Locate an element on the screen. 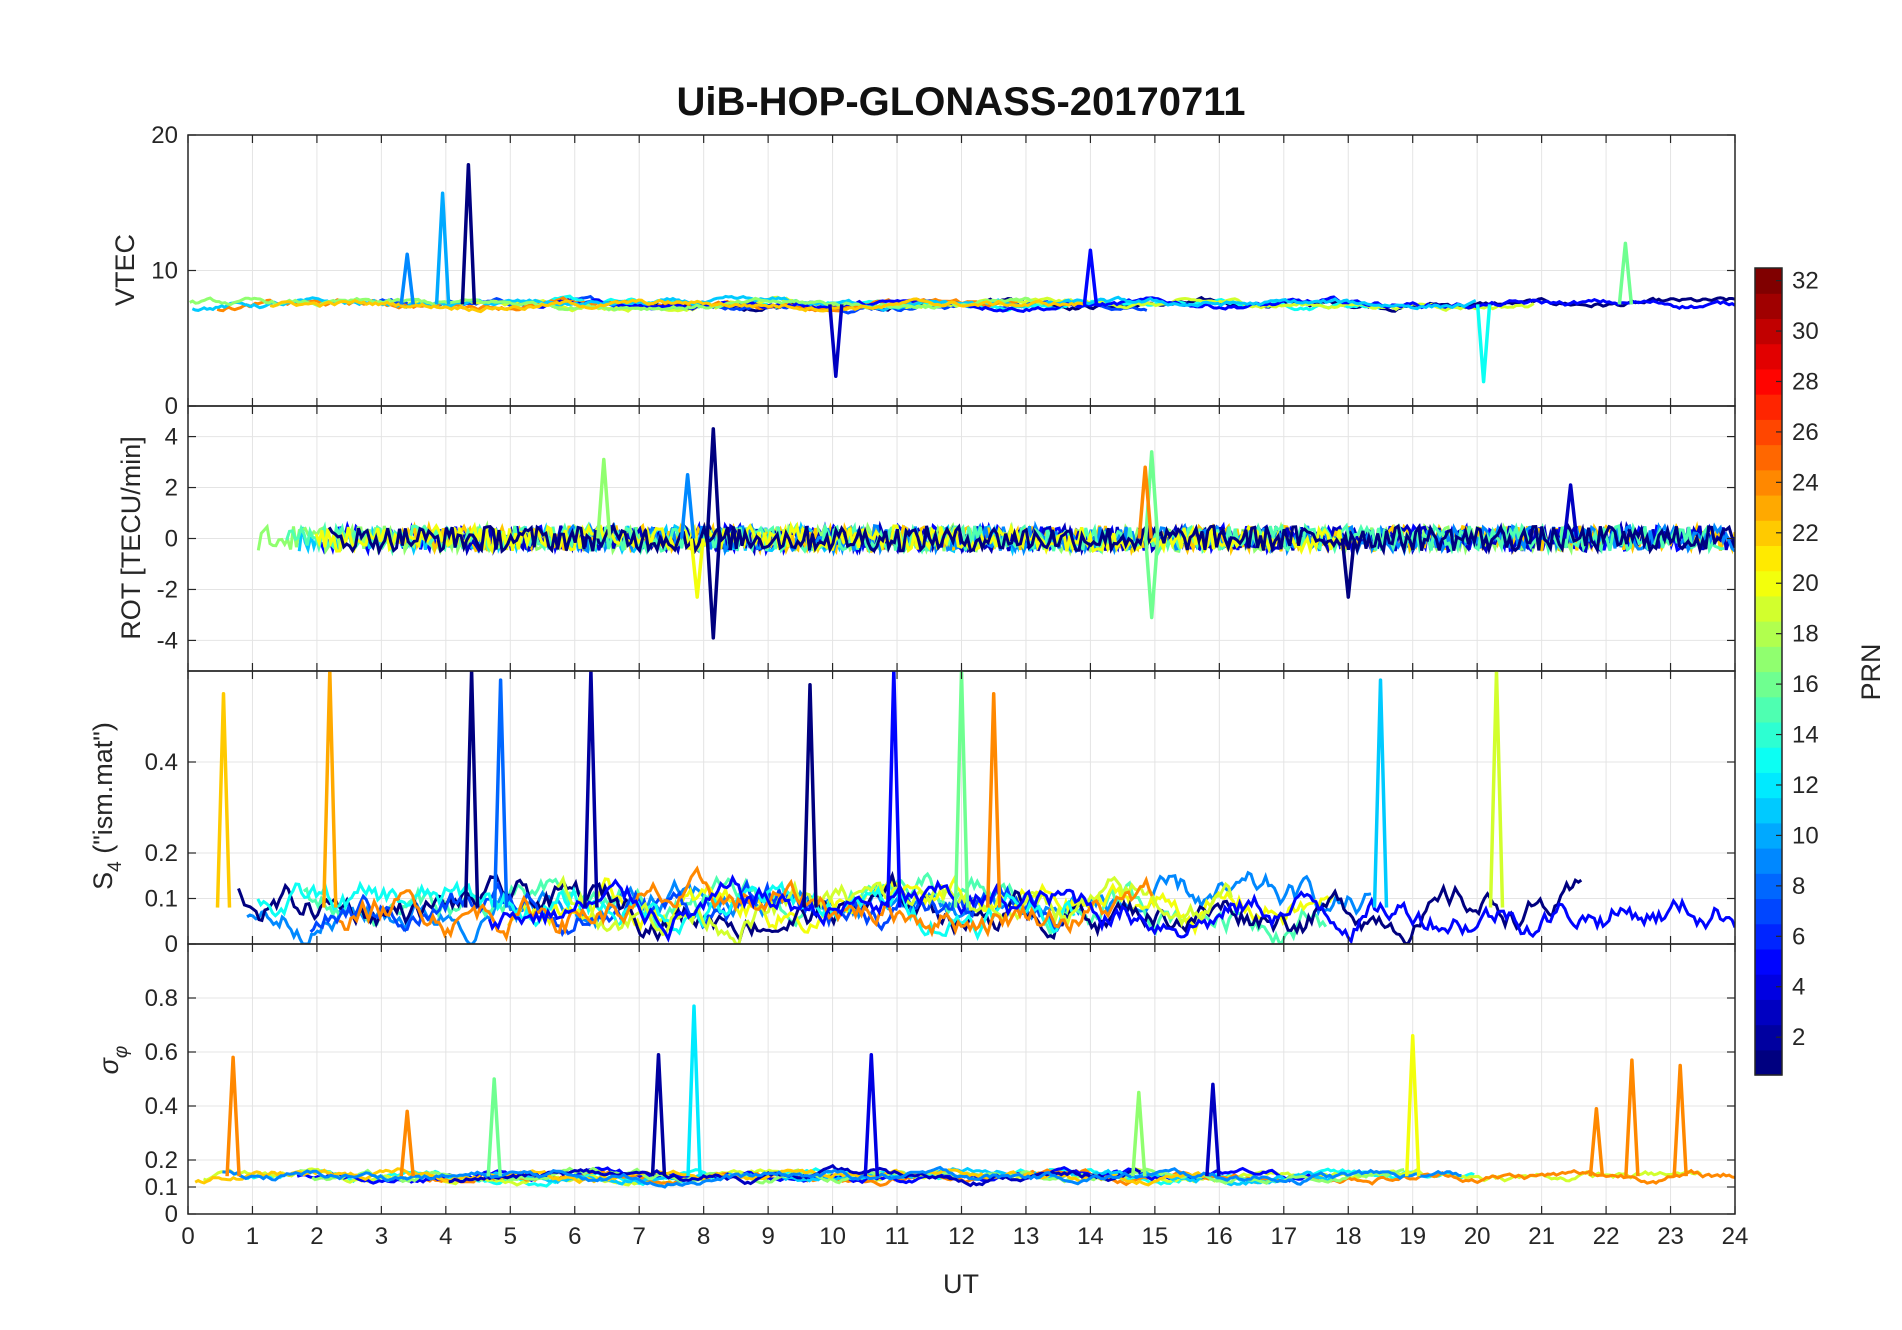 This screenshot has height=1330, width=1902. sigma-series is located at coordinates (964, 1096).